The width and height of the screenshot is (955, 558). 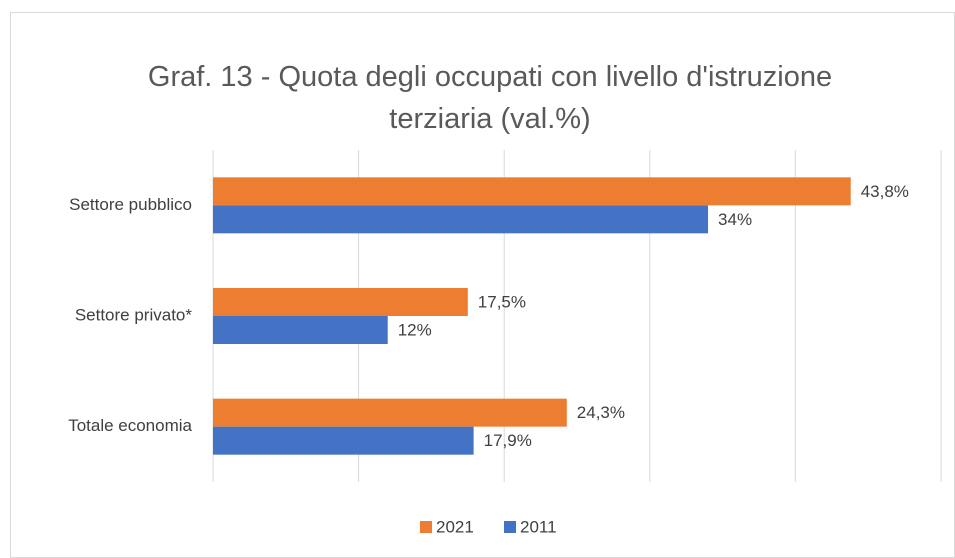 I want to click on data-label: 12%, so click(x=415, y=329).